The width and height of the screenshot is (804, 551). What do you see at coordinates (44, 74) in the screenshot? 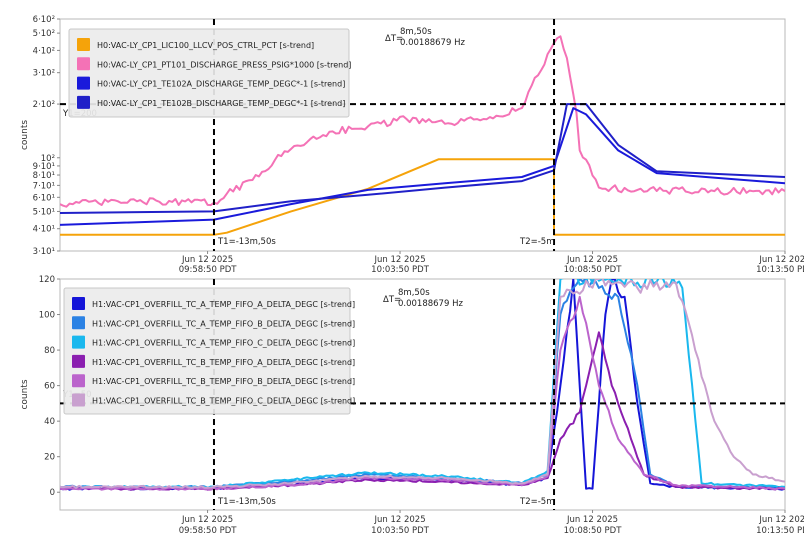
I see `y-tick-label: 3·10²` at bounding box center [44, 74].